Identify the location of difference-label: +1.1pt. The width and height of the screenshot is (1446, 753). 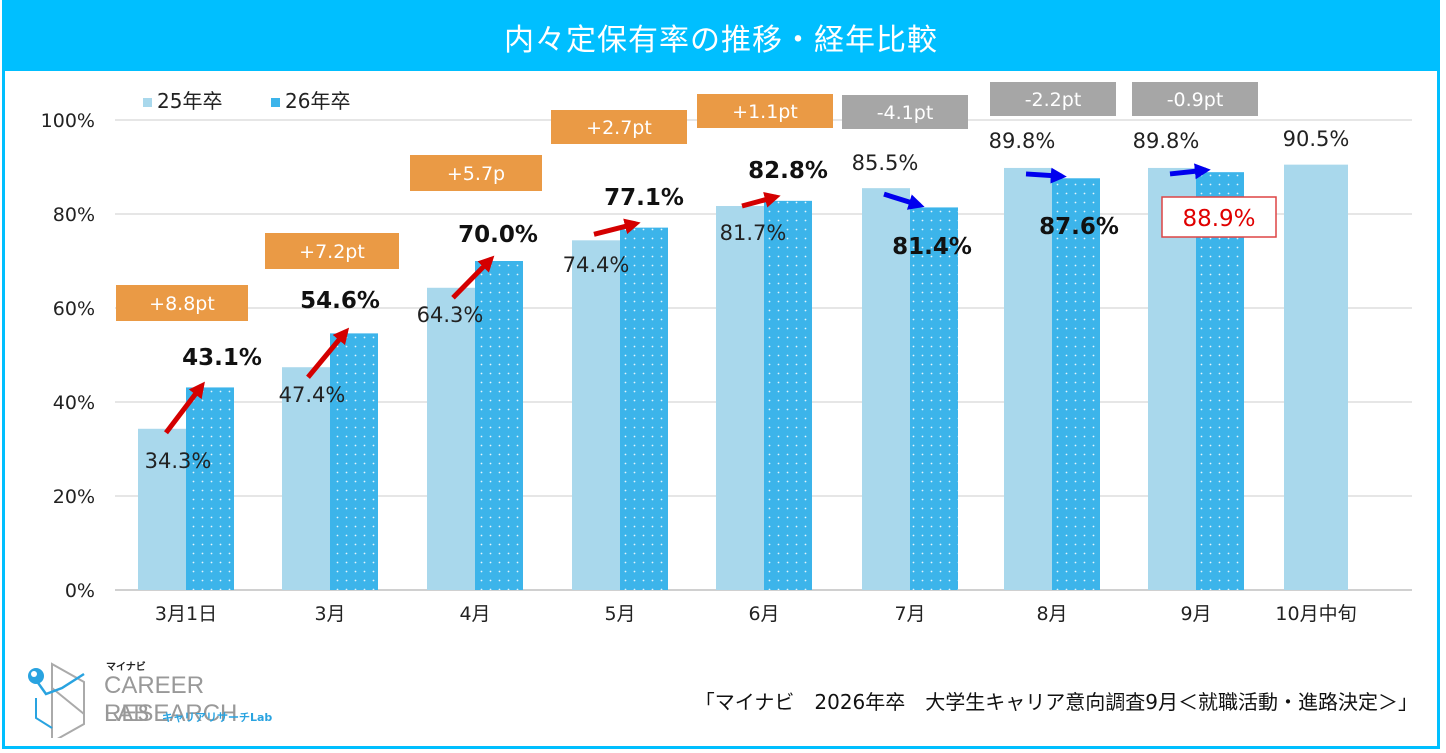
(765, 112).